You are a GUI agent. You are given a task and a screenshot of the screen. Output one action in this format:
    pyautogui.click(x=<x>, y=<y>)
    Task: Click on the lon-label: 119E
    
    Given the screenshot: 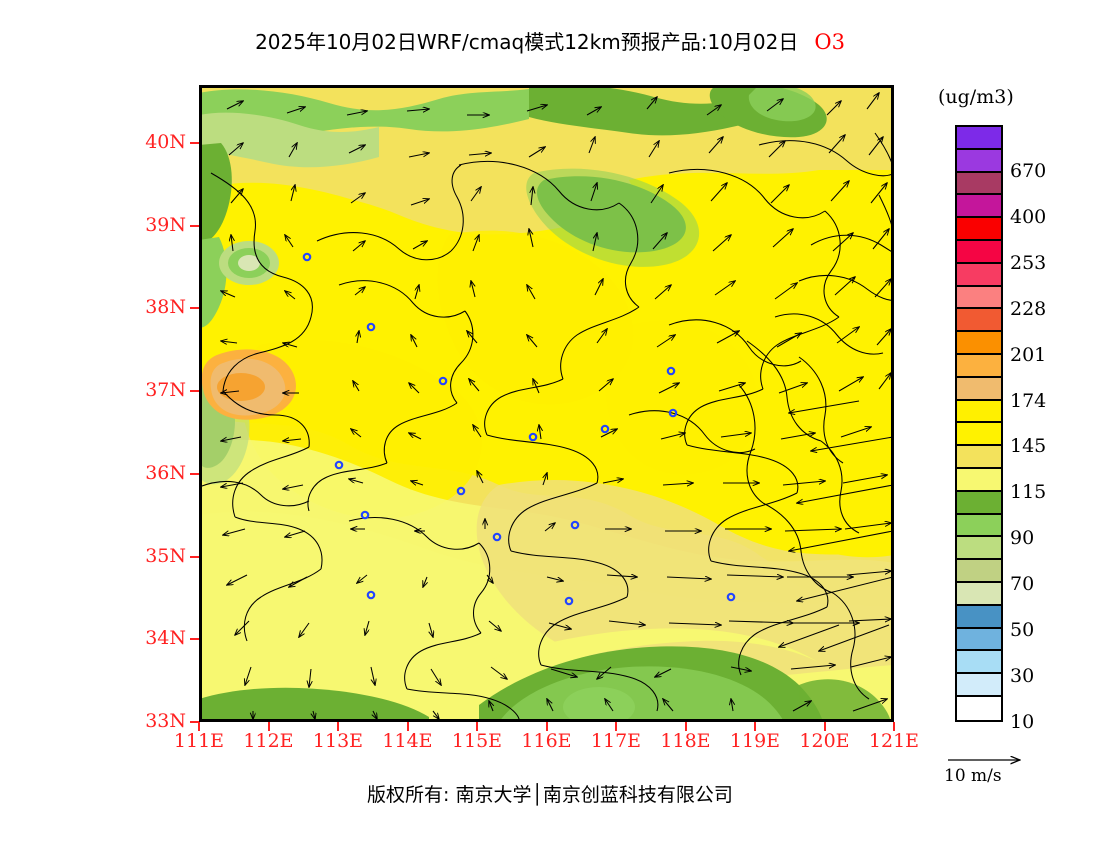 What is the action you would take?
    pyautogui.click(x=755, y=741)
    